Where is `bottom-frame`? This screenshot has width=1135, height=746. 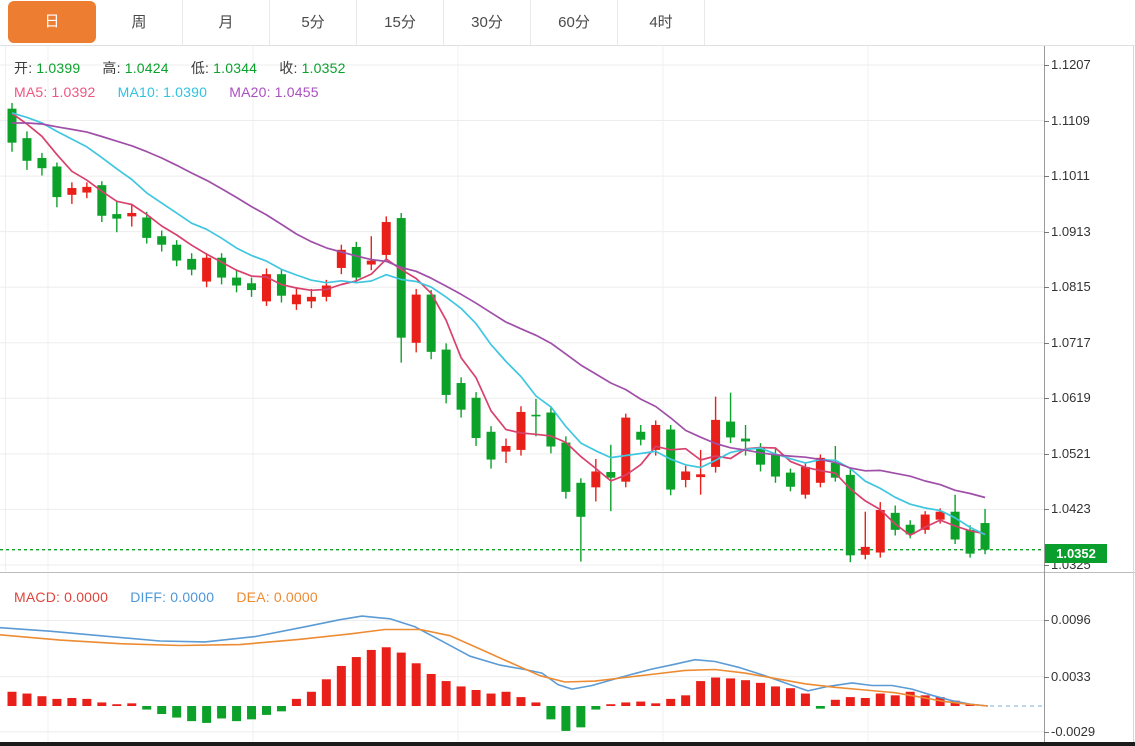 bottom-frame is located at coordinates (567, 744).